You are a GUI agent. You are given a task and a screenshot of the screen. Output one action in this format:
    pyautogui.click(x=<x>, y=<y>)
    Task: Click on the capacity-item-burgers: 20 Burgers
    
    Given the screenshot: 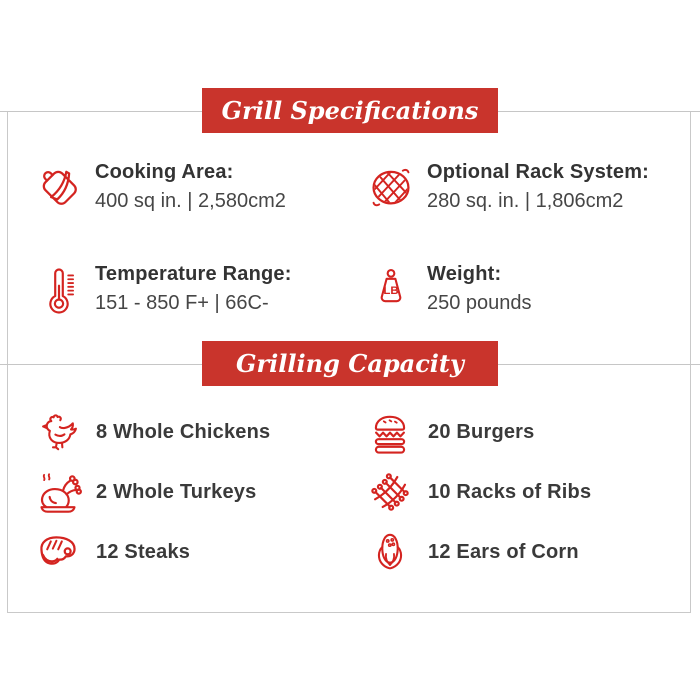 What is the action you would take?
    pyautogui.click(x=520, y=432)
    